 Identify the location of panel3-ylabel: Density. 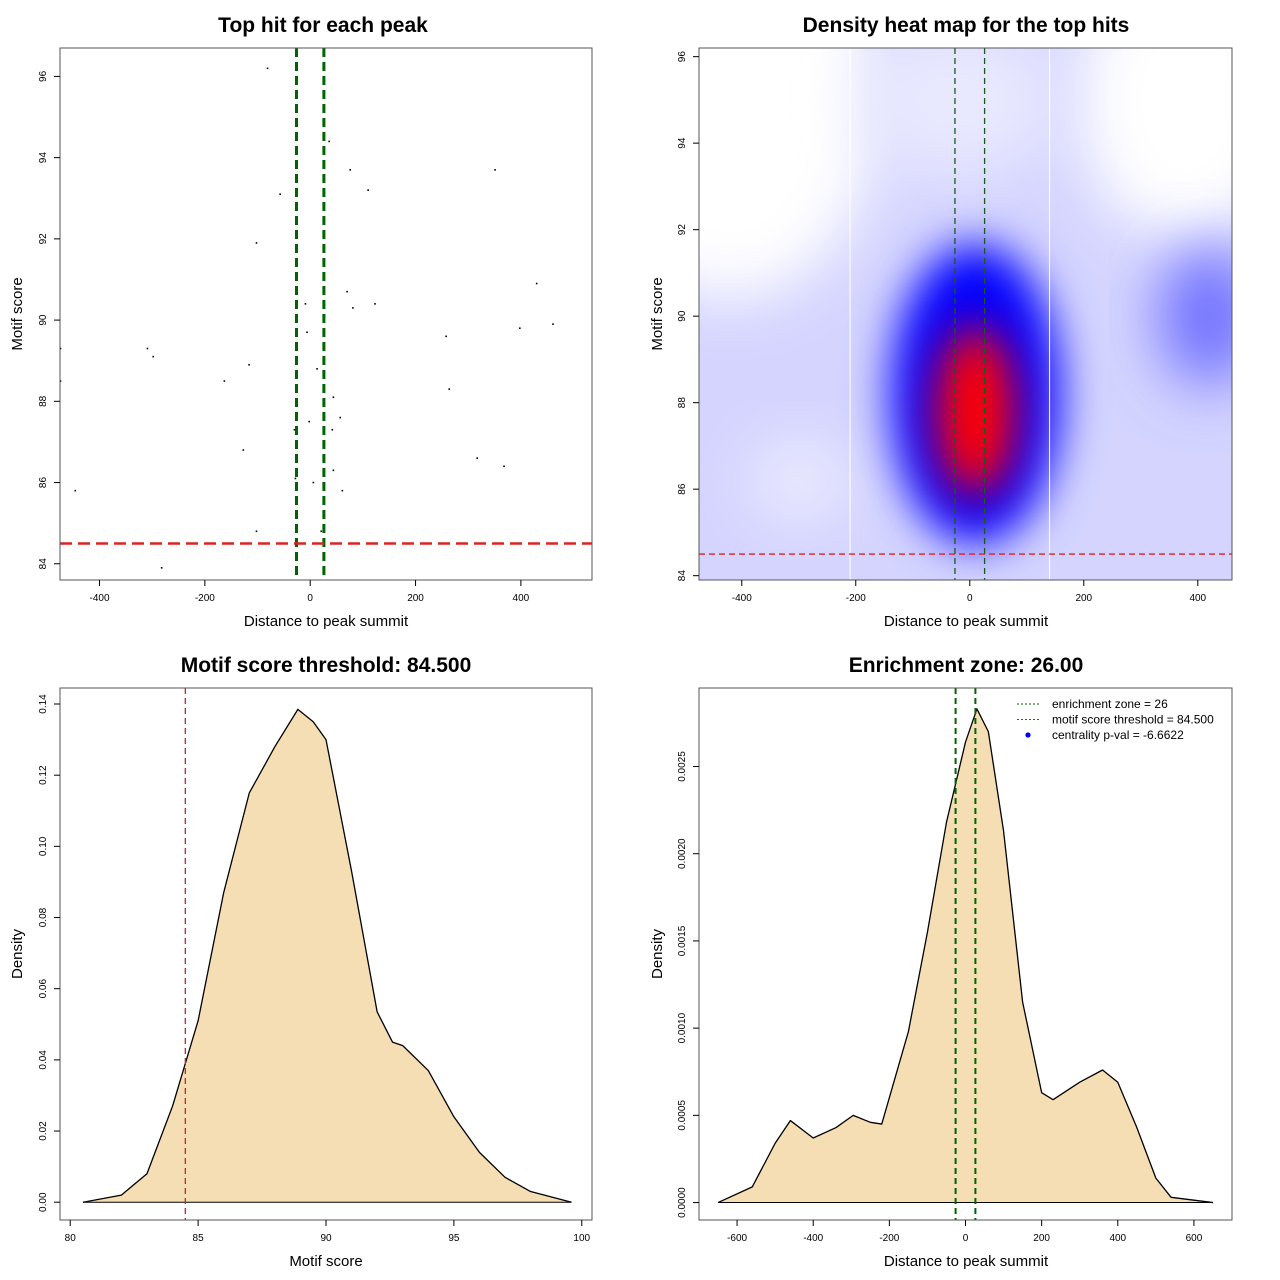
(17, 953).